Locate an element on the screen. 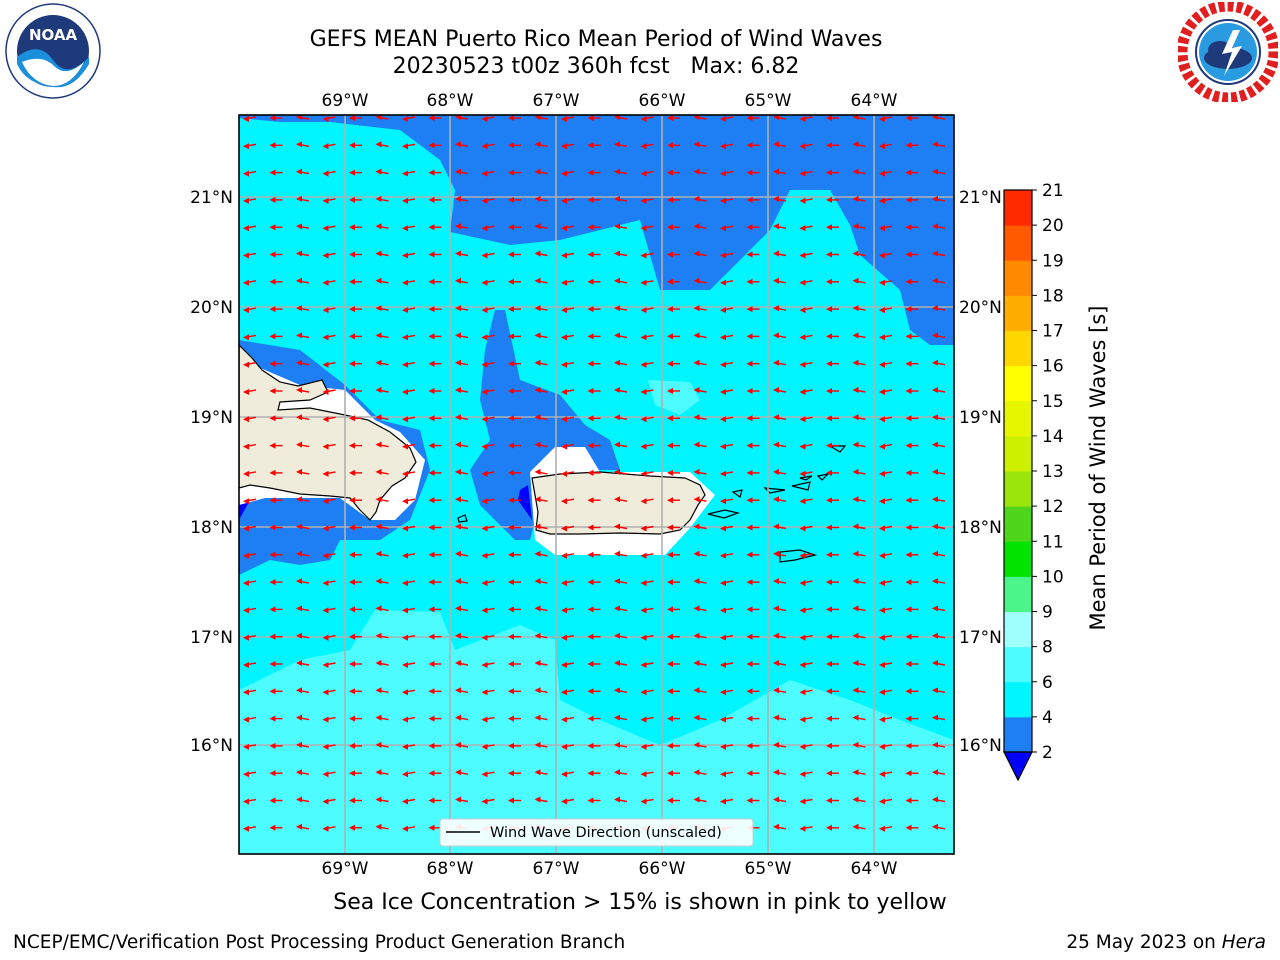 The width and height of the screenshot is (1280, 960). colorbar-tick-label: 17 is located at coordinates (1053, 332).